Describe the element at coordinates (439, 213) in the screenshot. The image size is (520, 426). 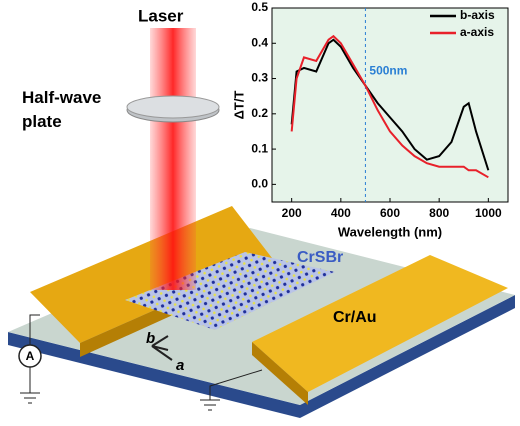
I see `x-tick-label: 800` at that location.